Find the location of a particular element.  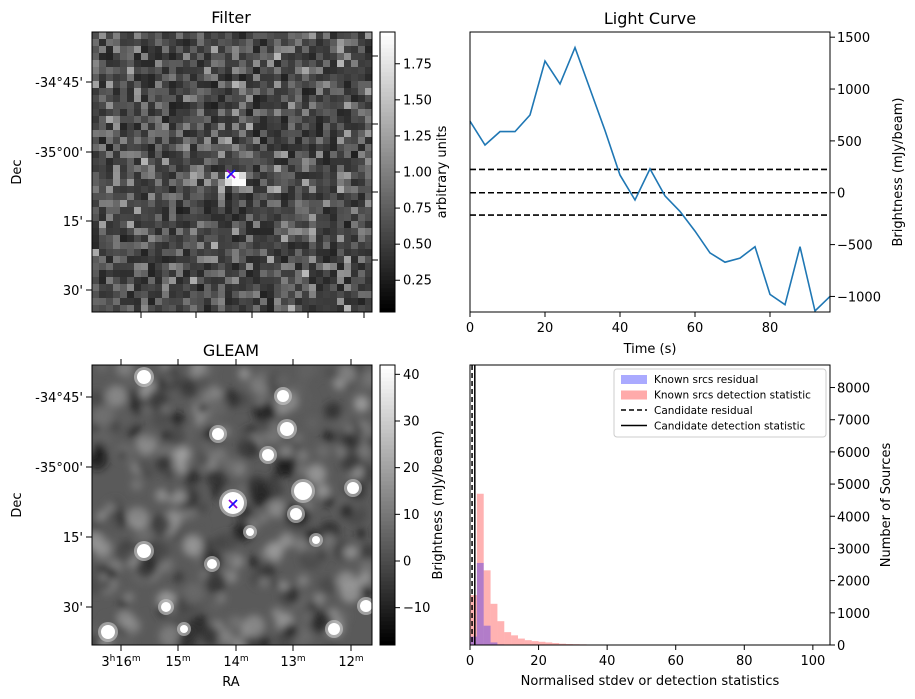

y-tick-label: 4000 is located at coordinates (853, 517).